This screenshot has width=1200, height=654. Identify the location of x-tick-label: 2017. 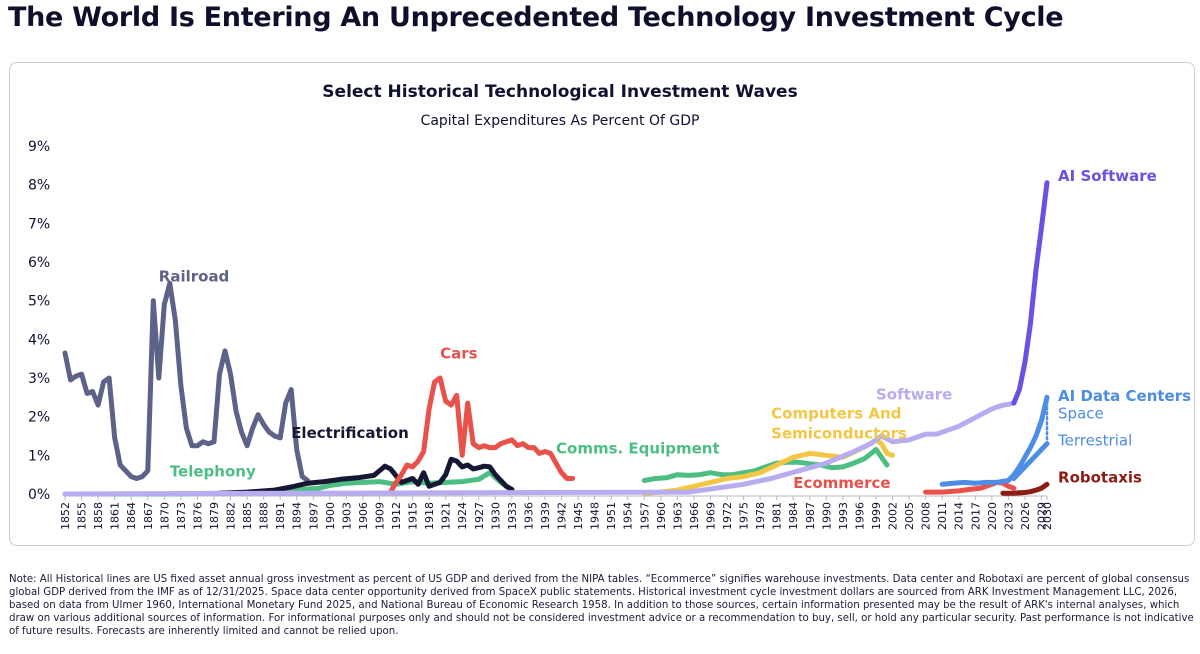
(975, 516).